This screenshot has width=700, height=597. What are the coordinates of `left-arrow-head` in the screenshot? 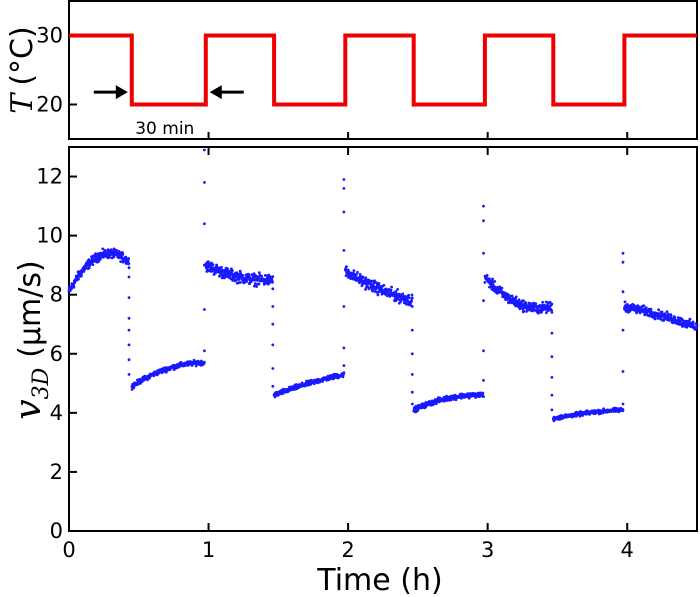 It's located at (121, 92).